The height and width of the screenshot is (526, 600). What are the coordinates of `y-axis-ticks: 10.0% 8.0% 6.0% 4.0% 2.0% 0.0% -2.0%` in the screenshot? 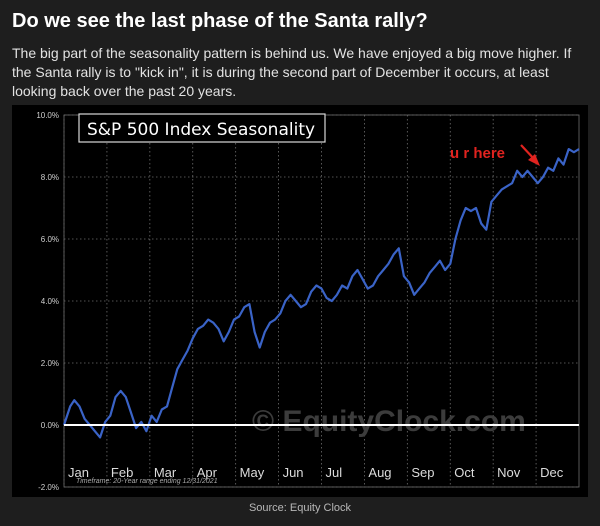 It's located at (47, 301).